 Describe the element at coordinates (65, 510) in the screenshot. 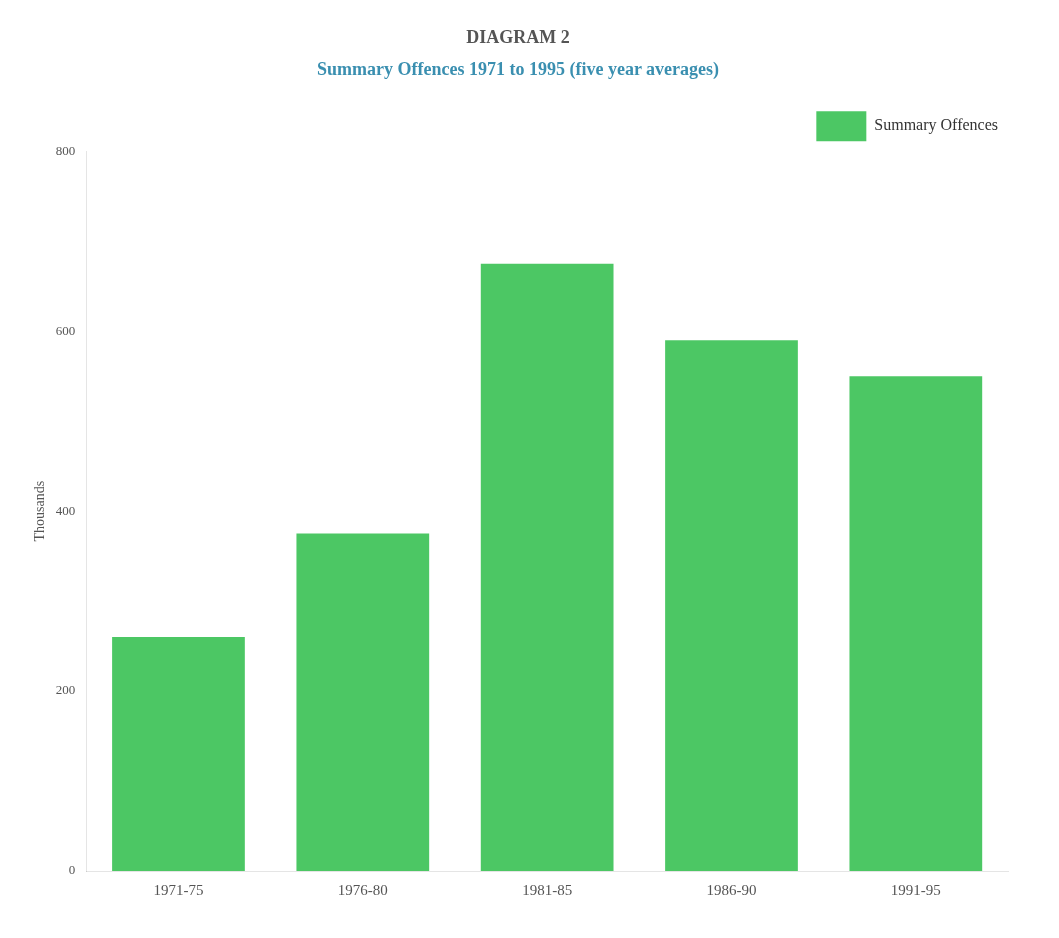

I see `y-tick-label: 400` at that location.